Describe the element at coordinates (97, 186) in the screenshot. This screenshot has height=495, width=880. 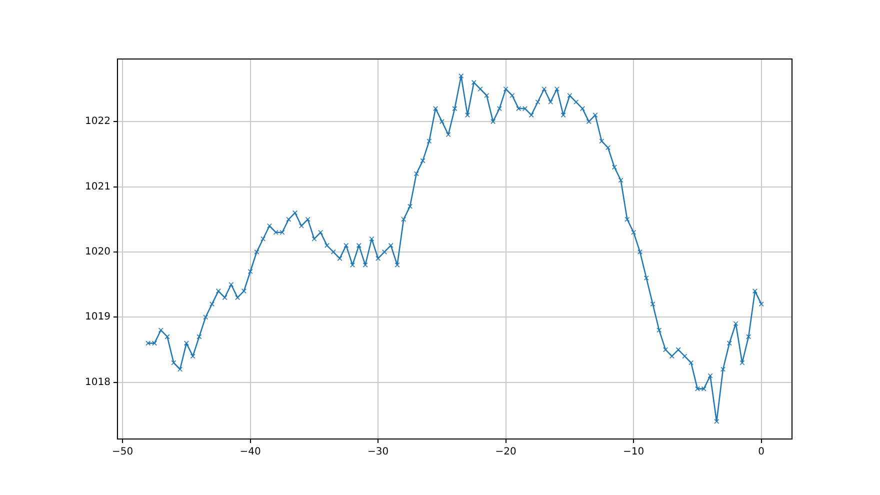
I see `y-tick-label: 1021` at that location.